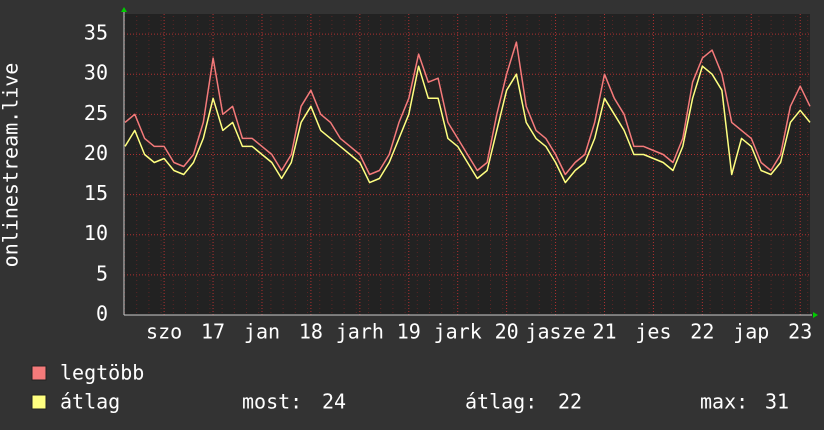 The image size is (824, 430). What do you see at coordinates (724, 402) in the screenshot?
I see `stat-label: max:` at bounding box center [724, 402].